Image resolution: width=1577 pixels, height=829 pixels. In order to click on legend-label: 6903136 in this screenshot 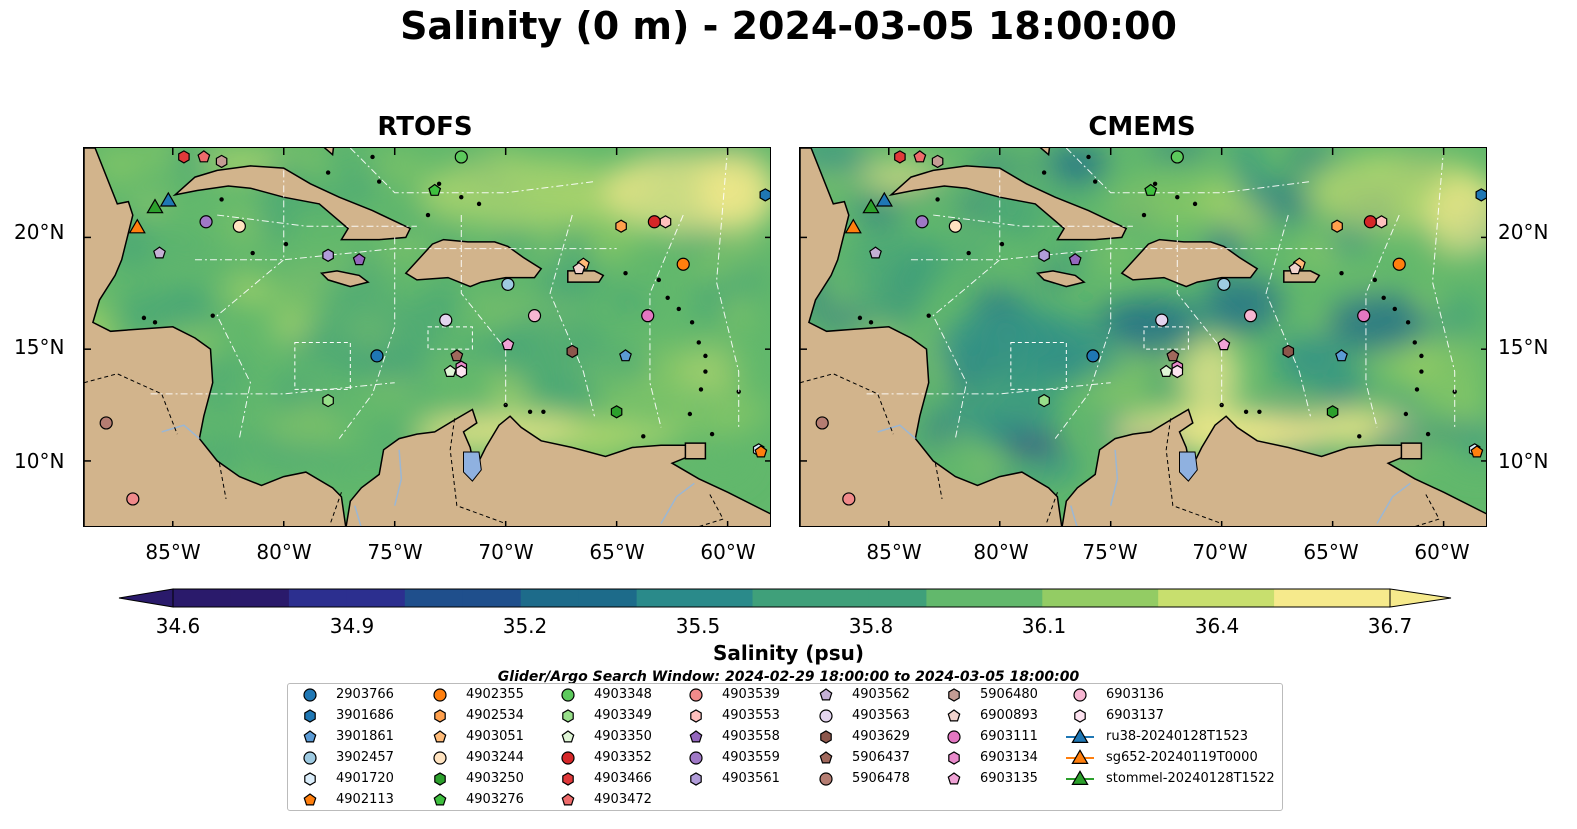, I will do `click(1135, 694)`.